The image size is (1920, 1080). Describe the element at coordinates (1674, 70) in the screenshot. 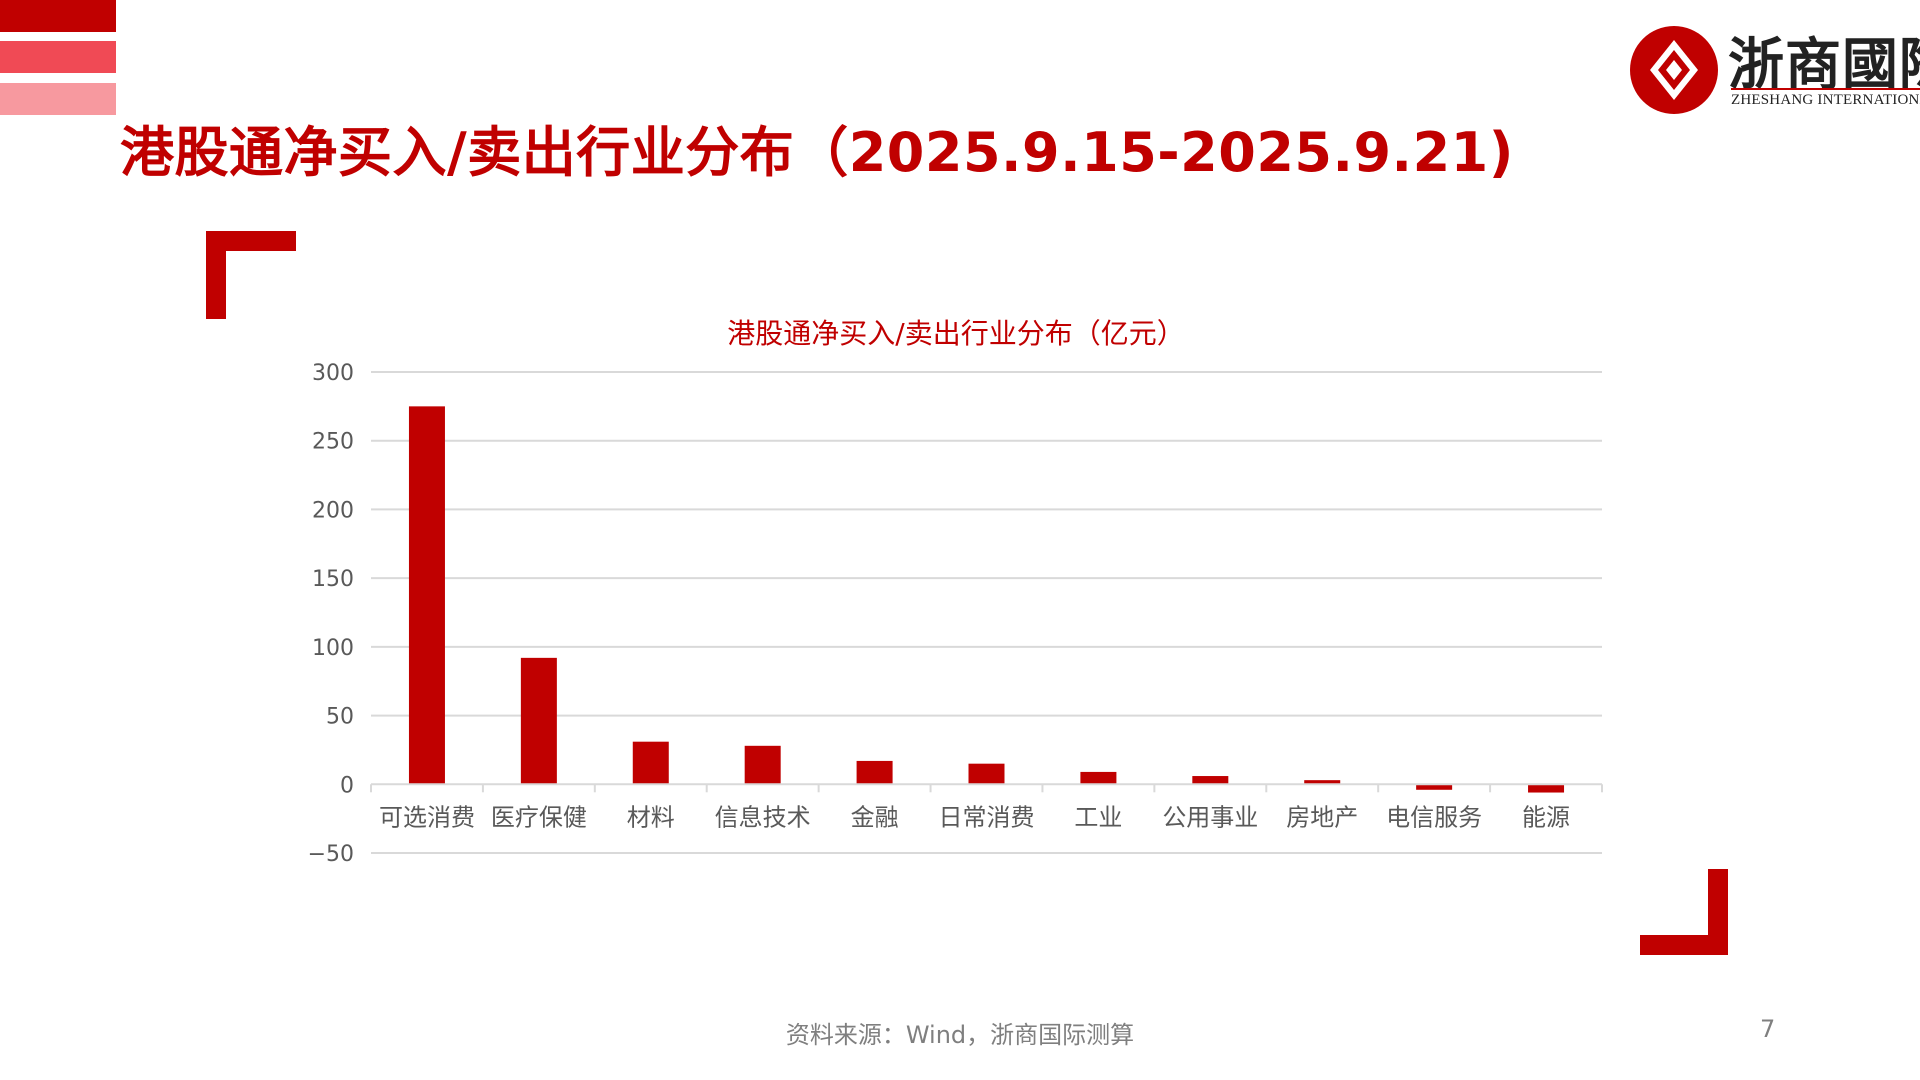

I see `logo-emblem-icon` at that location.